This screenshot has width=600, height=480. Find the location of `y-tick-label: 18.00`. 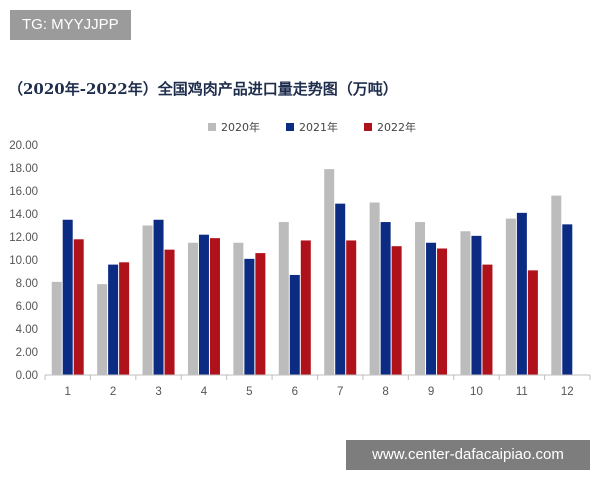

y-tick-label: 18.00 is located at coordinates (23, 169).